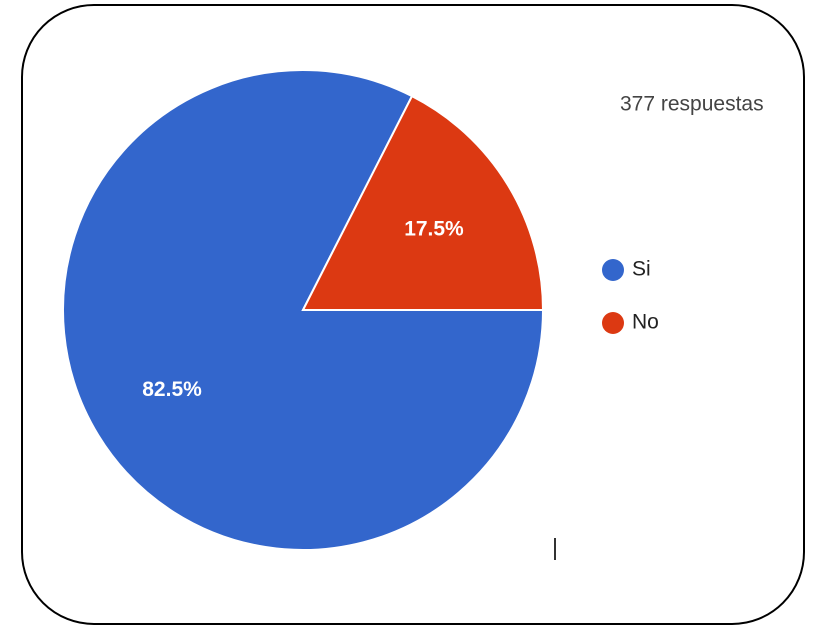 This screenshot has height=629, width=825. What do you see at coordinates (641, 269) in the screenshot?
I see `legend-label: Si` at bounding box center [641, 269].